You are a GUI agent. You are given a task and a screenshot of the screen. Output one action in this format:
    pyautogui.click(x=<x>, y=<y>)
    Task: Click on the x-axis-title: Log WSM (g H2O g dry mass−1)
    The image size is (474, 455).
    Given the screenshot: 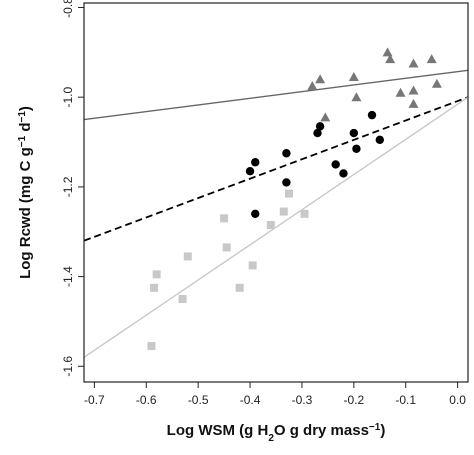 What is the action you would take?
    pyautogui.click(x=276, y=433)
    